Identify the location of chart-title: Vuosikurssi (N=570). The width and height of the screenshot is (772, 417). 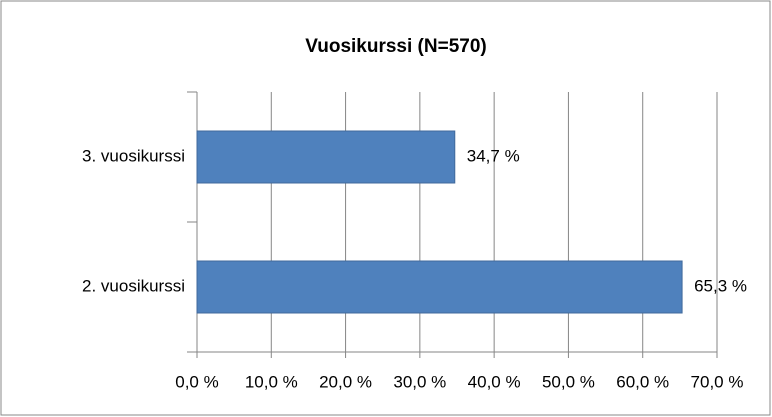
(395, 46).